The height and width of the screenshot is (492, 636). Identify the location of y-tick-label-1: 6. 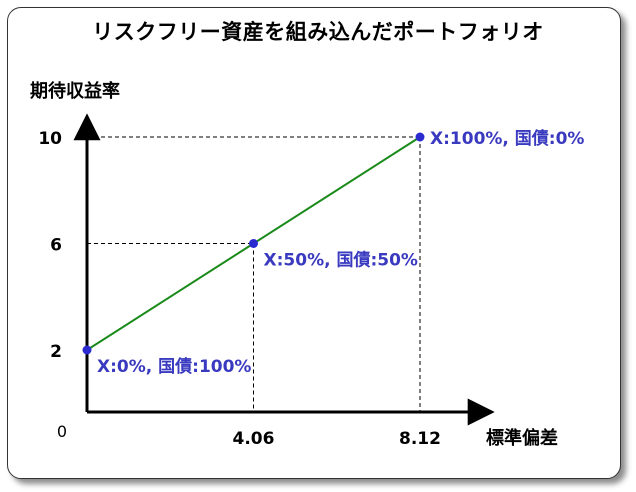
(56, 246).